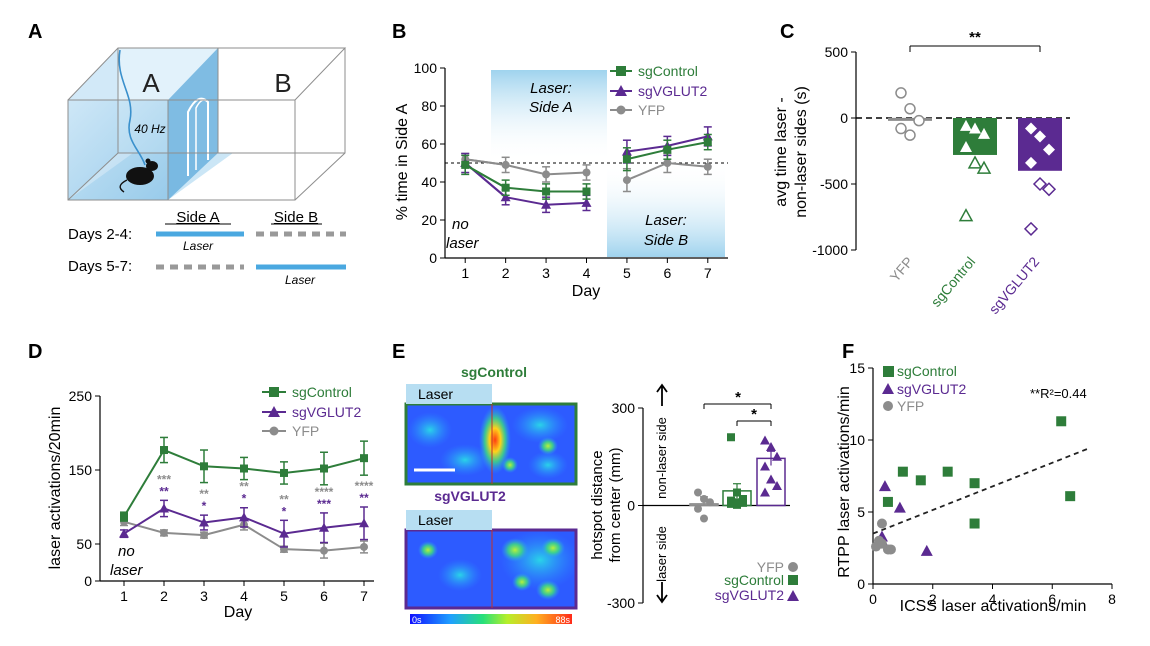 Image resolution: width=1150 pixels, height=646 pixels. I want to click on c-xlabel-sgcontrol: sgControl, so click(953, 282).